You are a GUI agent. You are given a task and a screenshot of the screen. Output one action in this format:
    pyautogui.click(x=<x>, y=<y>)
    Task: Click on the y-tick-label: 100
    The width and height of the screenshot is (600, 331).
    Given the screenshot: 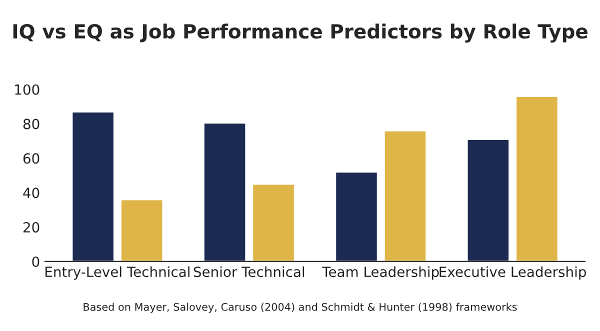 What is the action you would take?
    pyautogui.click(x=27, y=89)
    